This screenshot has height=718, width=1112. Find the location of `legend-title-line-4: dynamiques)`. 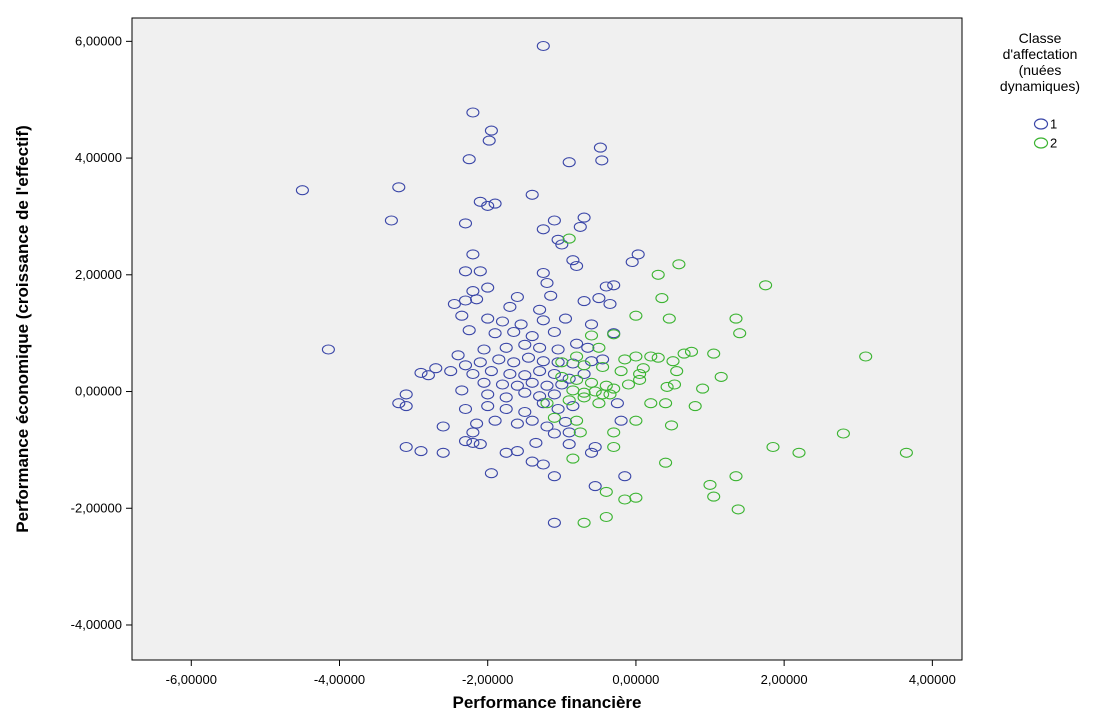

legend-title-line-4: dynamiques) is located at coordinates (1040, 86).